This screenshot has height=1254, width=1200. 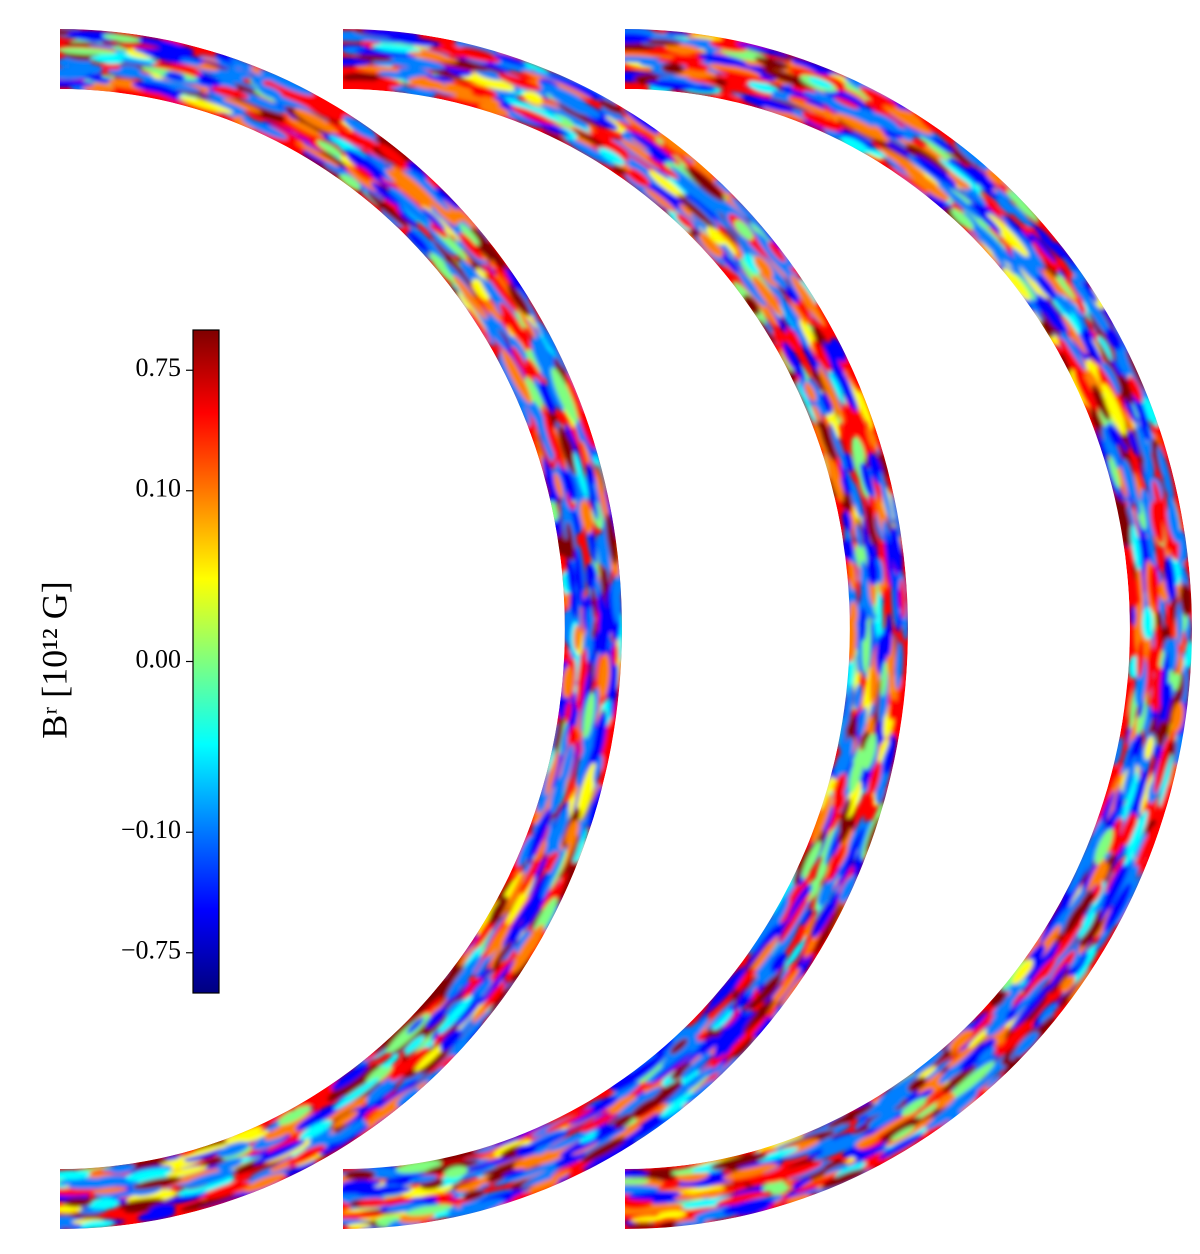 I want to click on tick-label: −0.75, so click(x=151, y=950).